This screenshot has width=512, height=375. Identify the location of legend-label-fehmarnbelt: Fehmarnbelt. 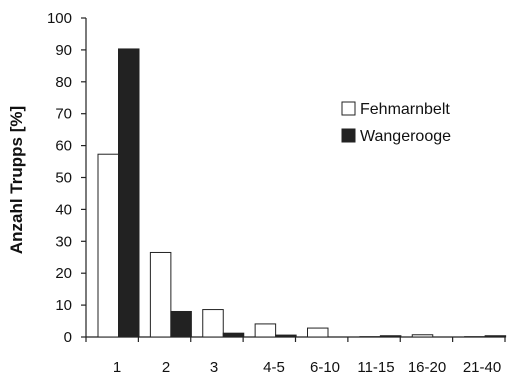
(405, 109).